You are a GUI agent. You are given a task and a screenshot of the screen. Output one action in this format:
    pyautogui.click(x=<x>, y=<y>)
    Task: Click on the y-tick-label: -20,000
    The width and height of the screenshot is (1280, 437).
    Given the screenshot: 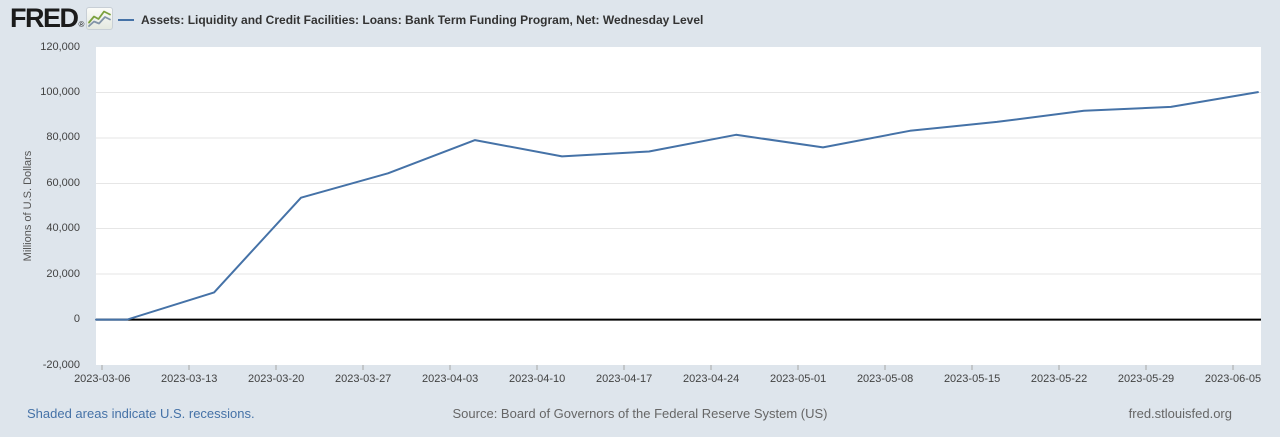 What is the action you would take?
    pyautogui.click(x=61, y=364)
    